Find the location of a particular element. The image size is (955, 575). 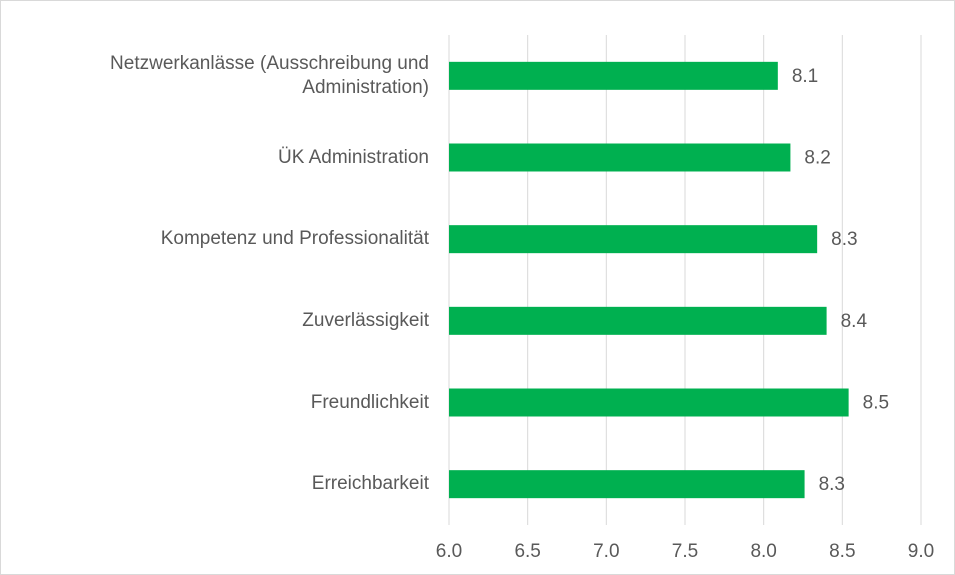

y-tick-label: Erreichbarkeit is located at coordinates (370, 484).